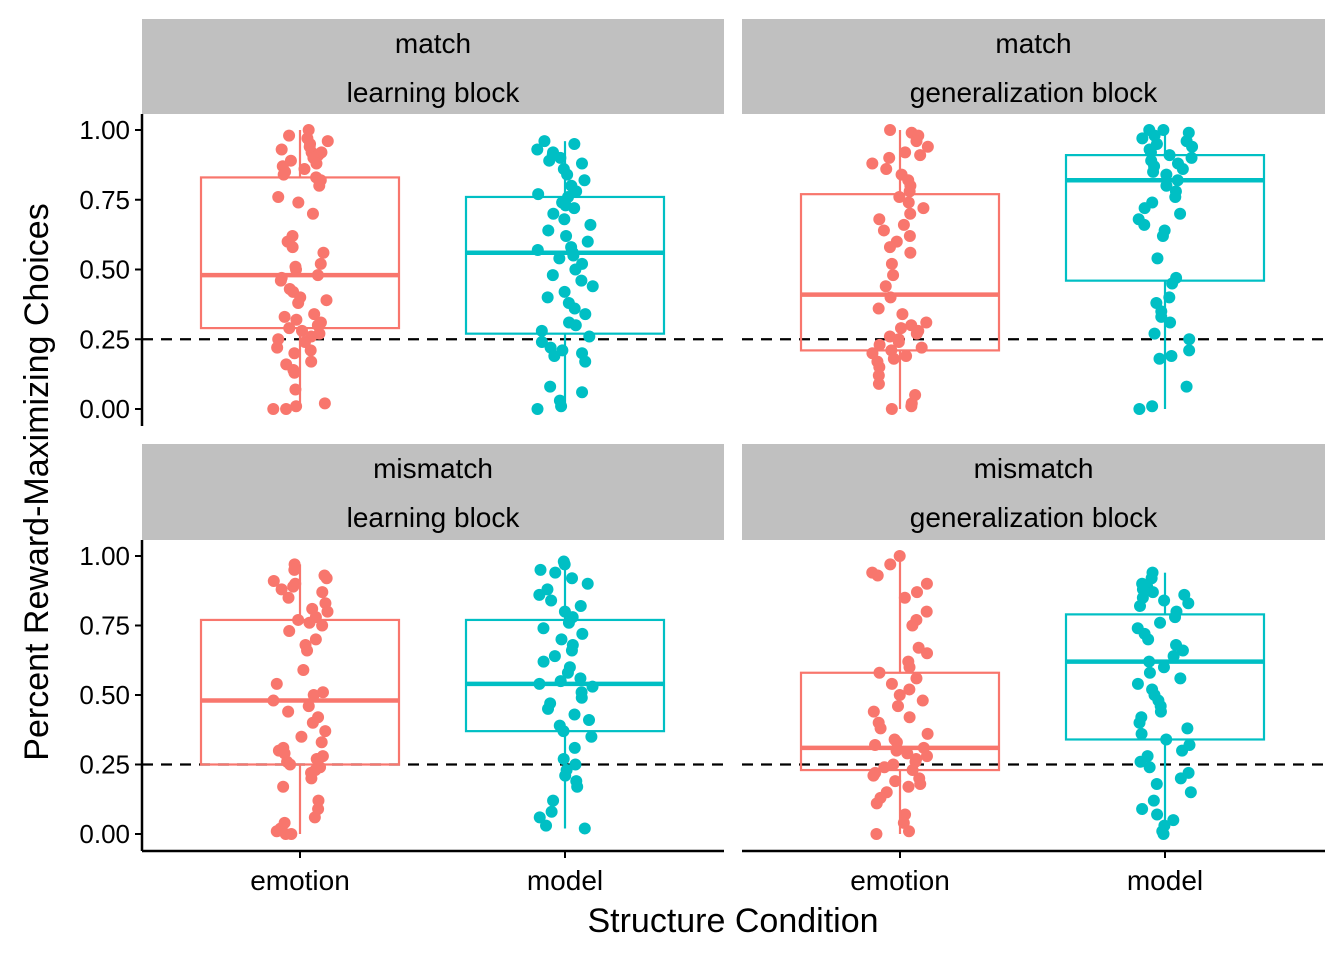 The image size is (1344, 965). I want to click on strip-label-block: generalization block, so click(1034, 92).